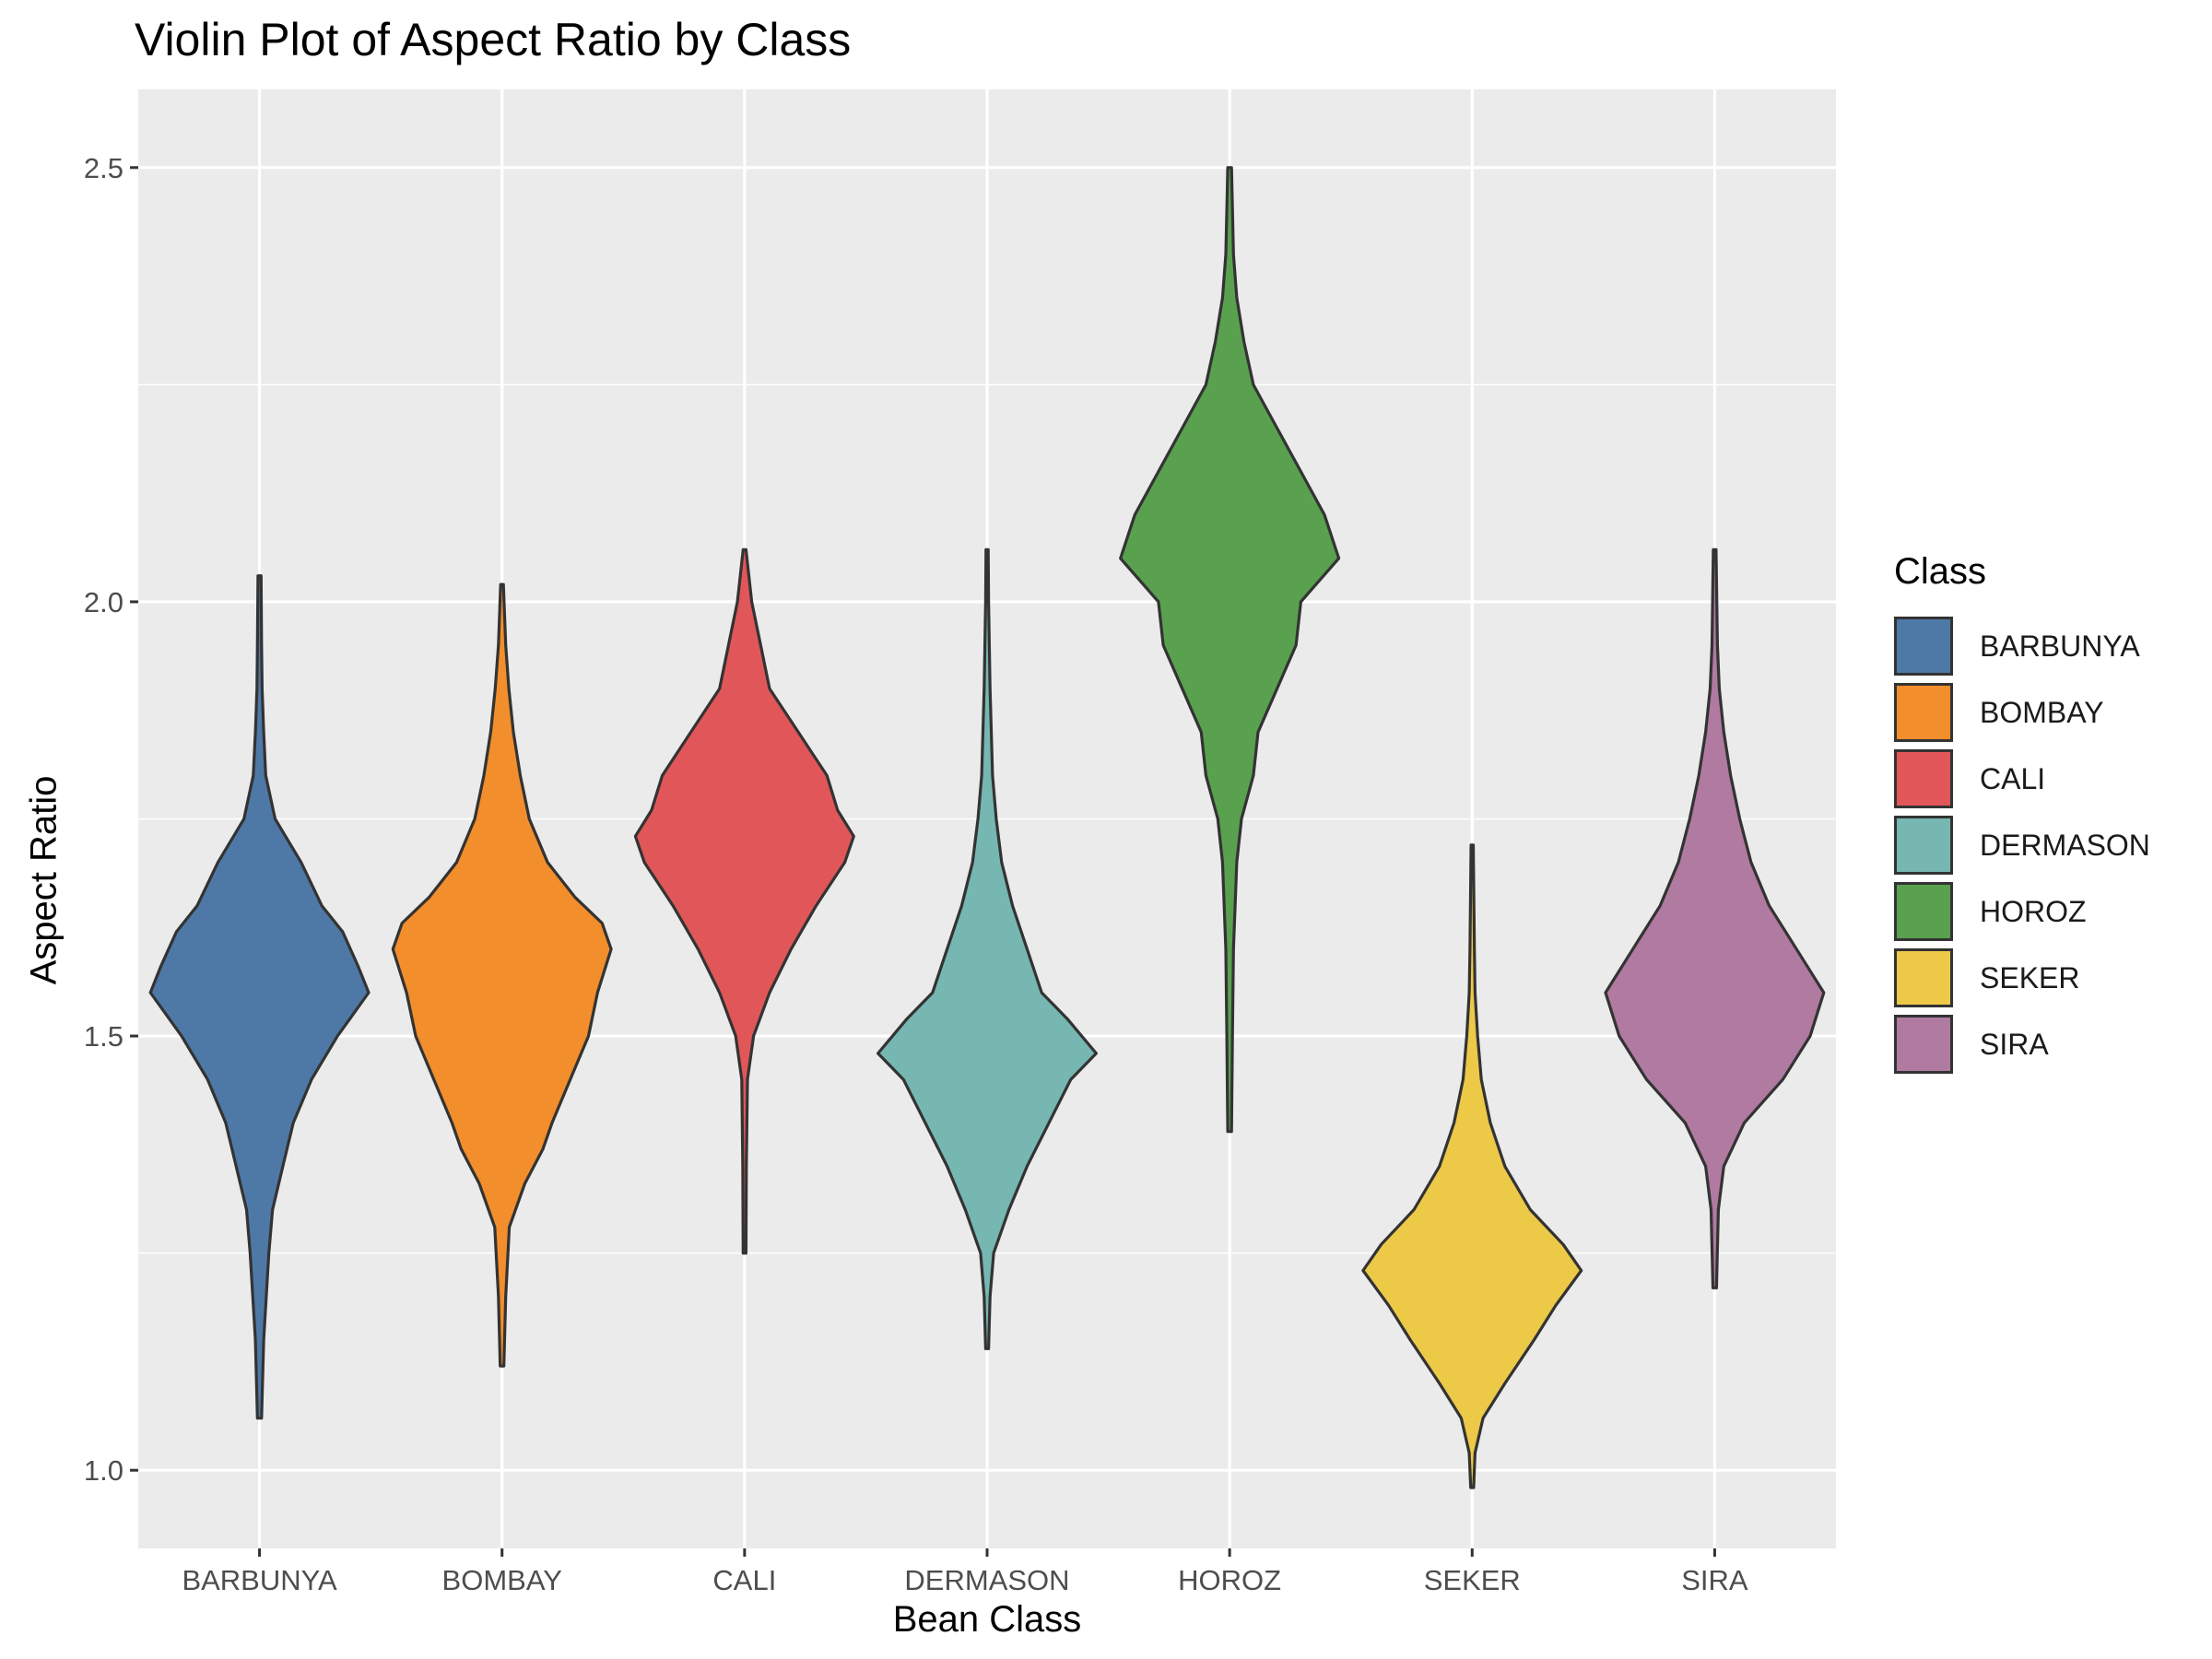  I want to click on violin-horoz, so click(1230, 650).